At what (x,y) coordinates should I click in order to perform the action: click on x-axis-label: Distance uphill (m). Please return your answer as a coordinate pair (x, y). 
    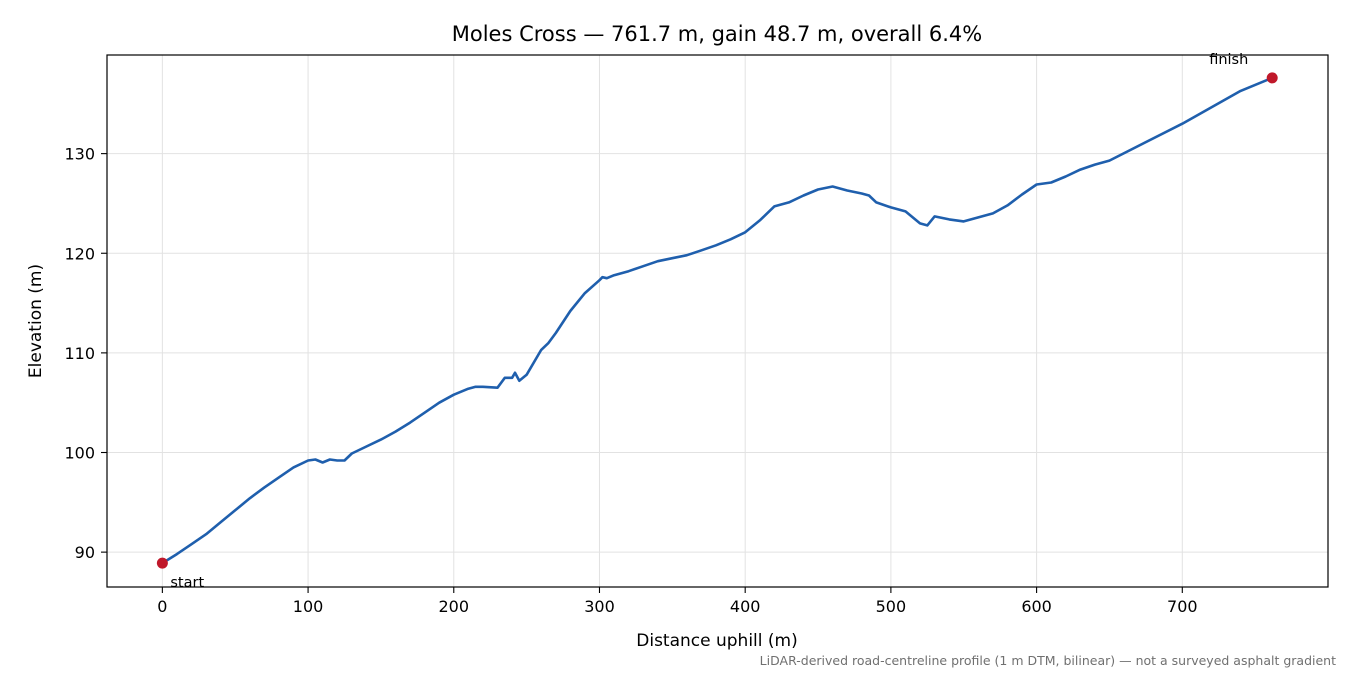
    Looking at the image, I should click on (716, 641).